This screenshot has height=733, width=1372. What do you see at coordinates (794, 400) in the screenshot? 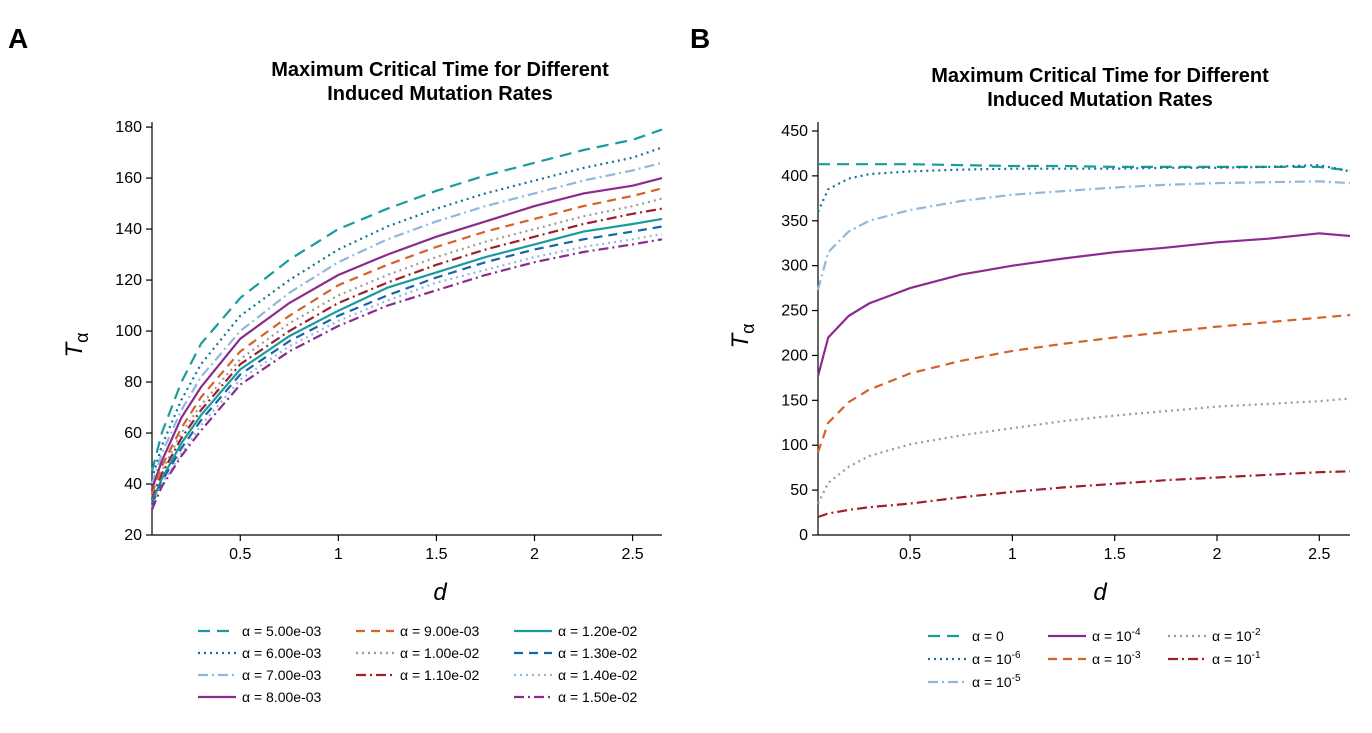
I see `chart-b-y-tick-label: 150` at bounding box center [794, 400].